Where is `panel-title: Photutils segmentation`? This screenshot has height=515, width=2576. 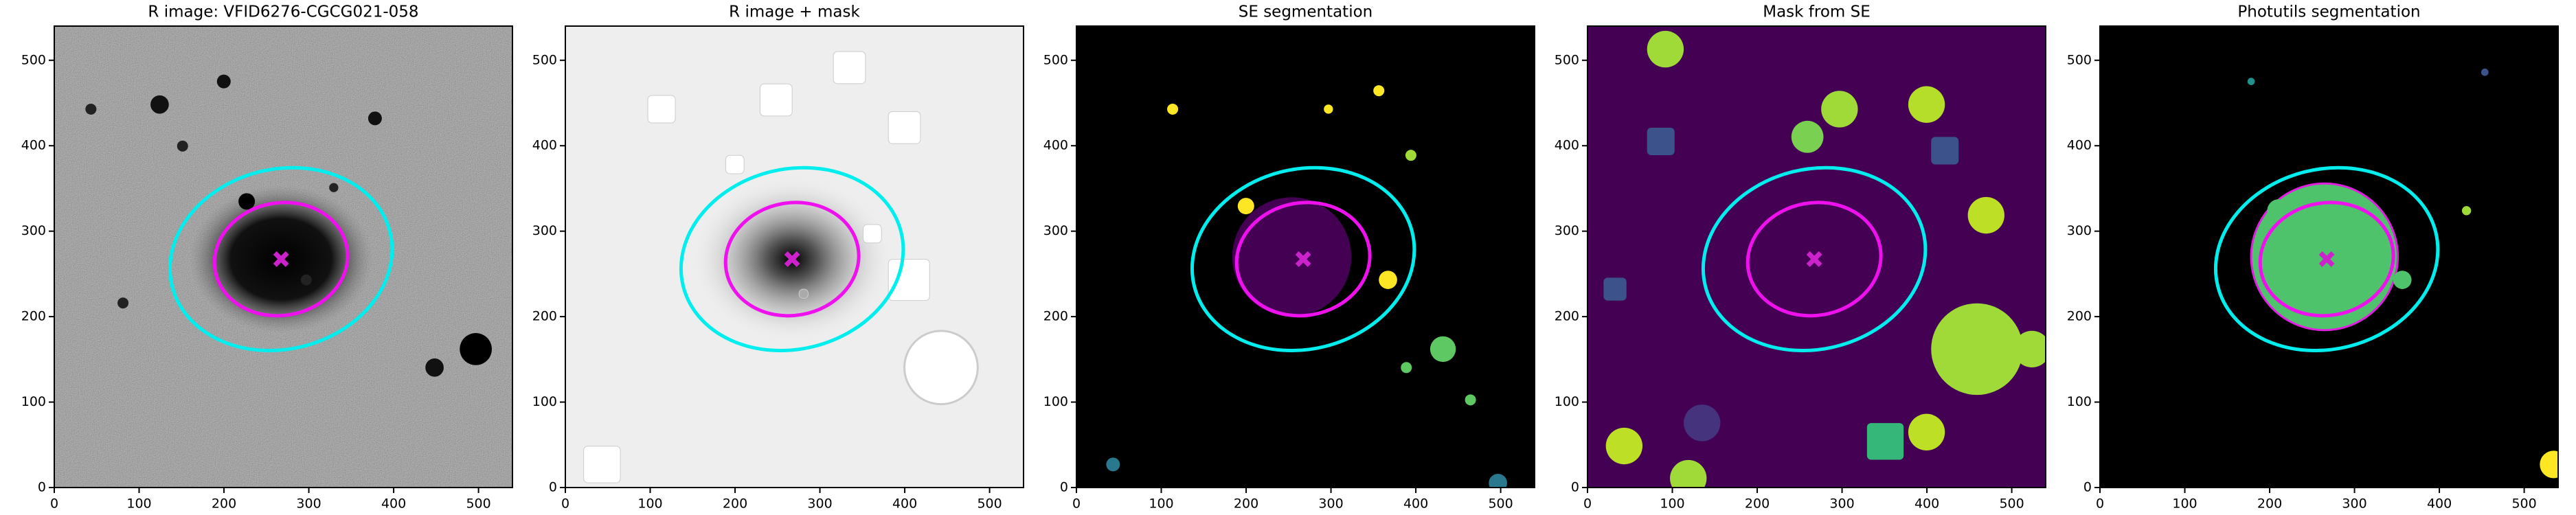
panel-title: Photutils segmentation is located at coordinates (2328, 12).